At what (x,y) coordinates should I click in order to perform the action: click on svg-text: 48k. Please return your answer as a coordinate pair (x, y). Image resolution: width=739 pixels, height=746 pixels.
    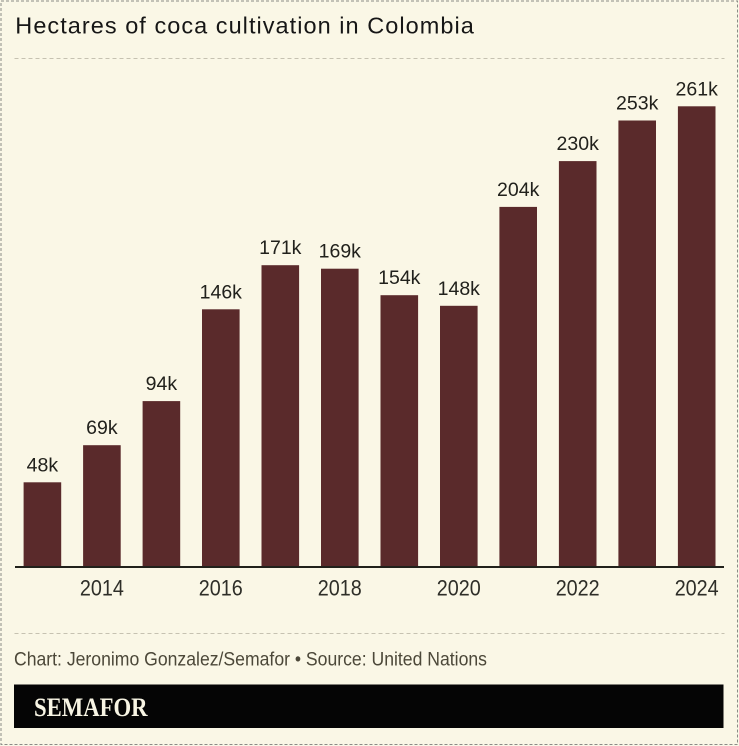
    Looking at the image, I should click on (43, 465).